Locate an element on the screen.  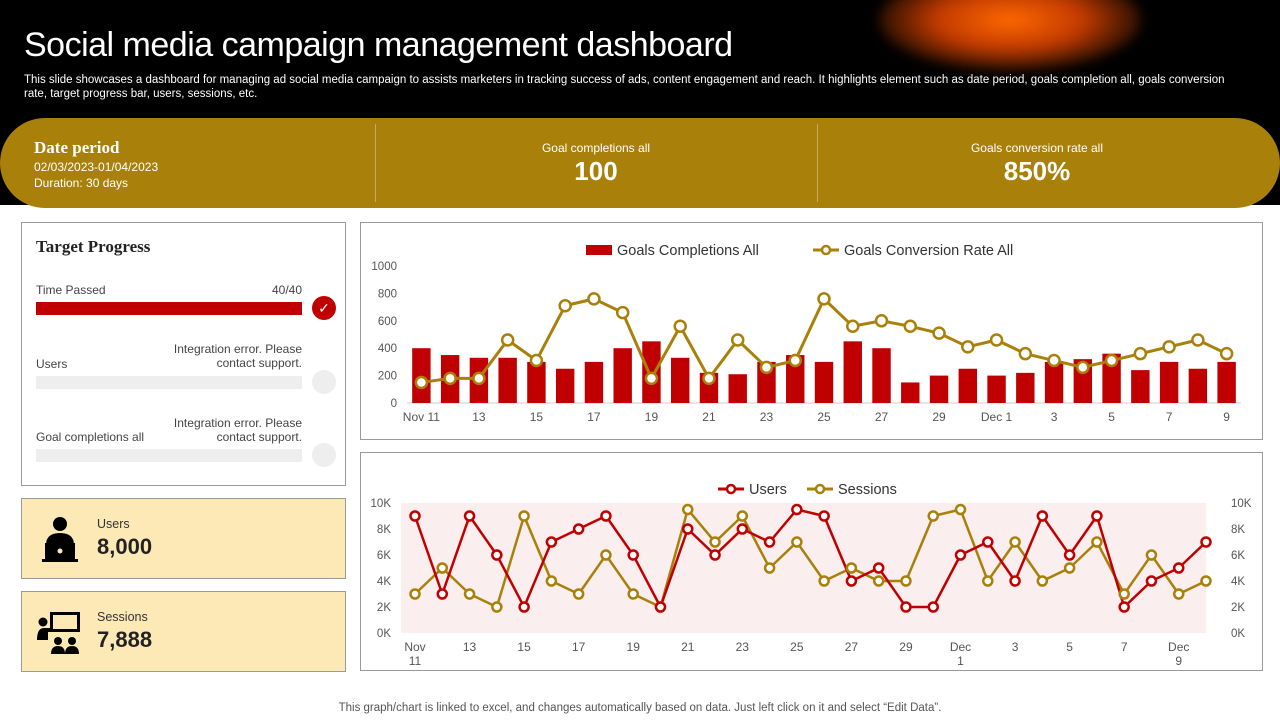
users-stat-label: Users is located at coordinates (113, 524).